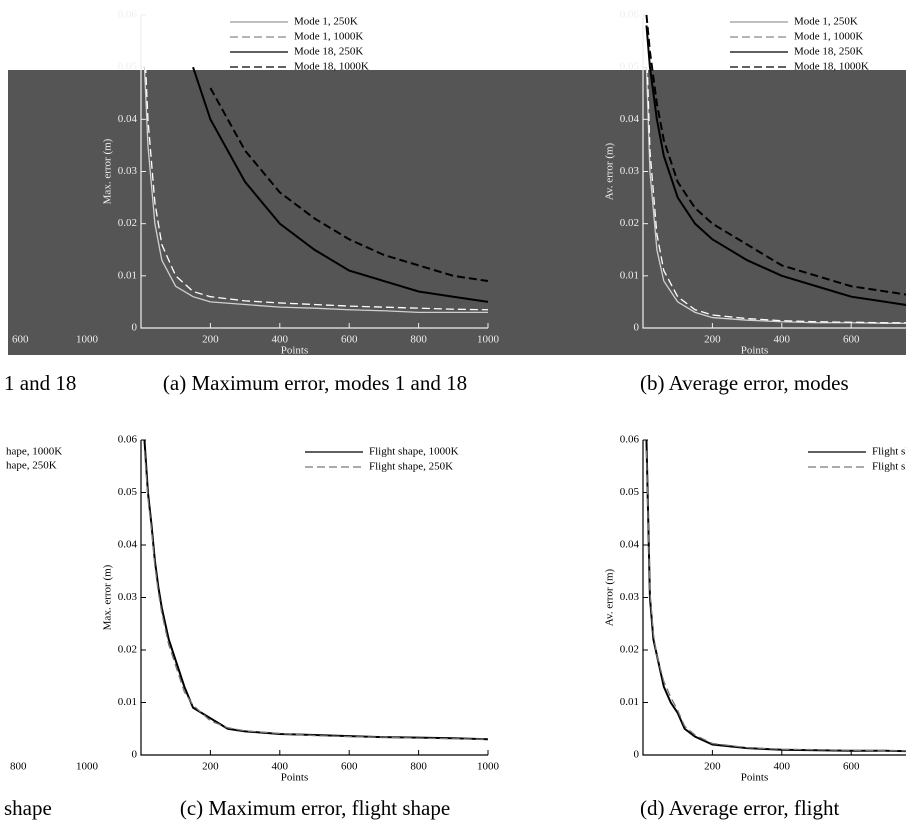 This screenshot has width=906, height=823. Describe the element at coordinates (740, 808) in the screenshot. I see `caption: (d) Average error, flight` at that location.